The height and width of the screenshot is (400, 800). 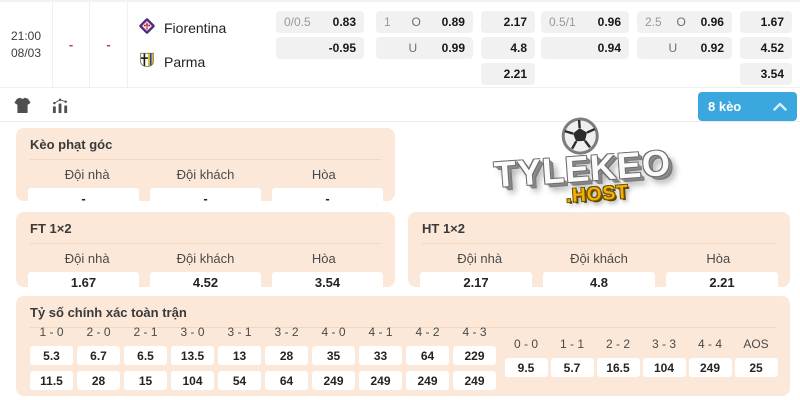 What do you see at coordinates (766, 22) in the screenshot?
I see `x2g2-home-cell: 1.67` at bounding box center [766, 22].